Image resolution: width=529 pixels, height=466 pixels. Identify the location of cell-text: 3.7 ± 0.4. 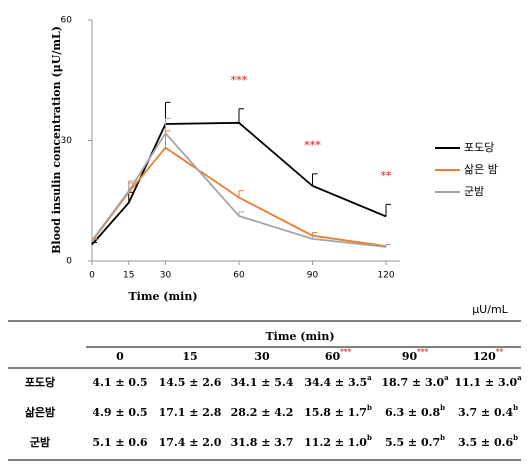
(485, 412).